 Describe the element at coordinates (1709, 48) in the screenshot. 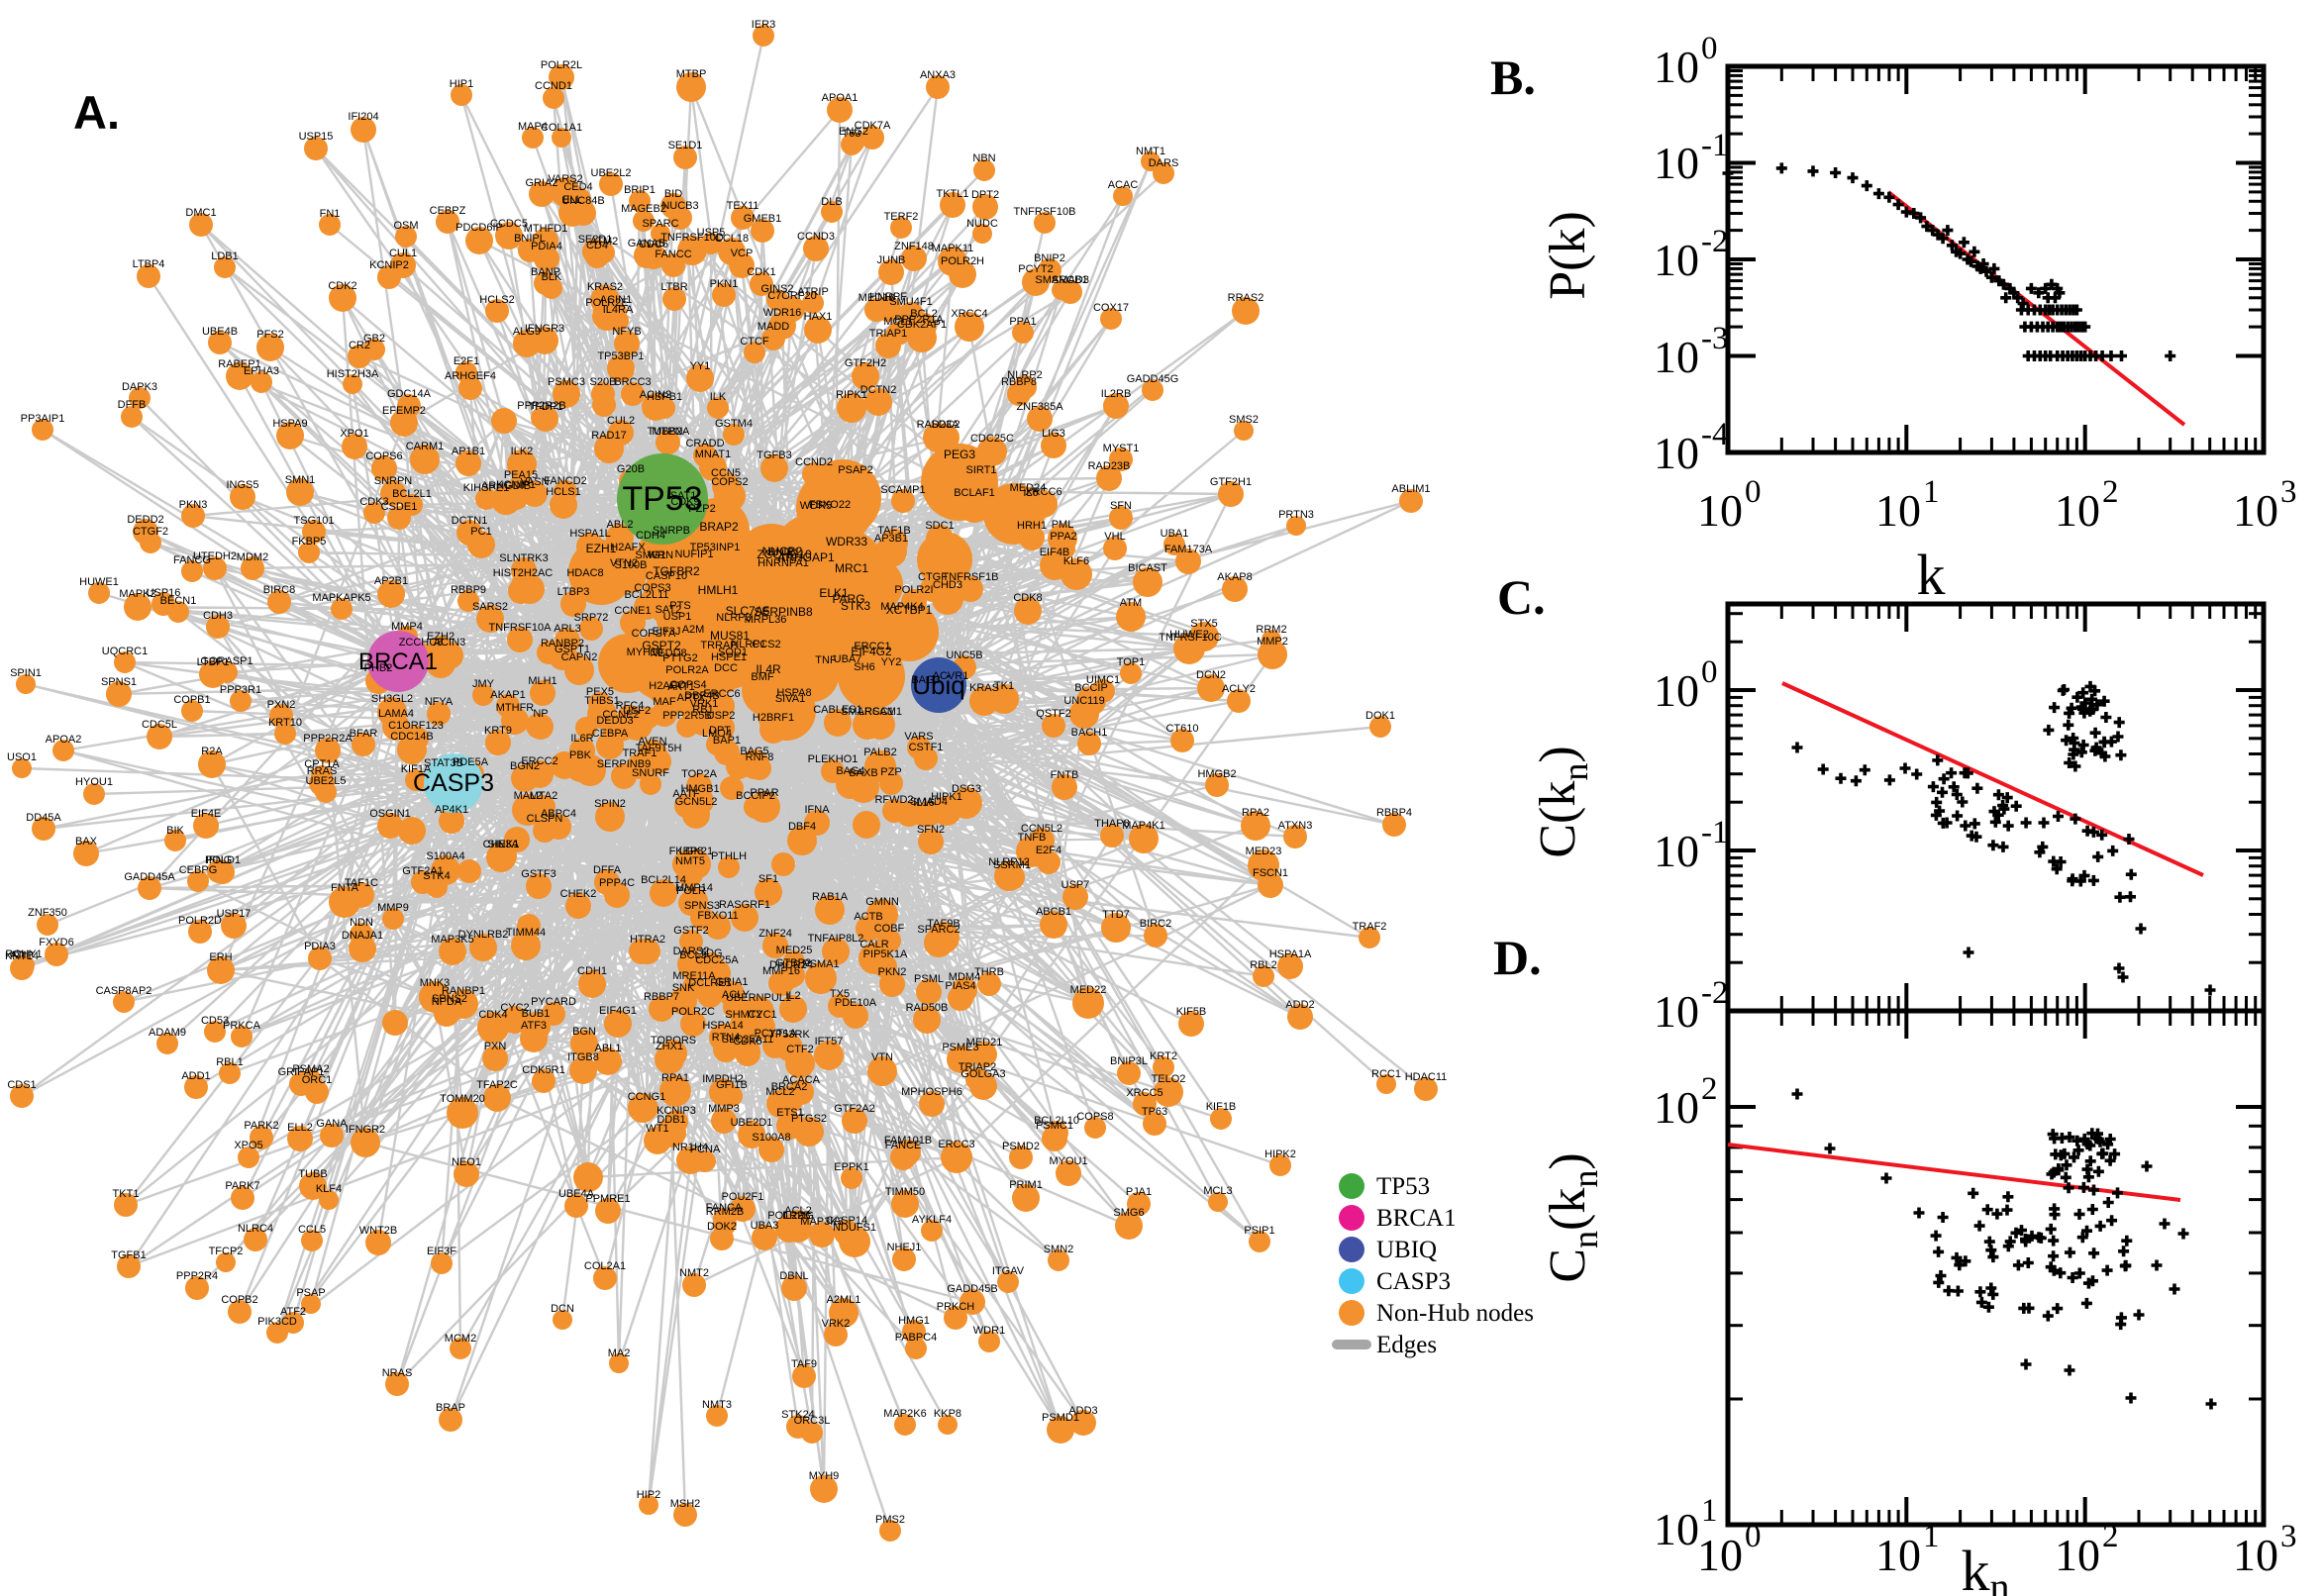

I see `svg-text: 0` at that location.